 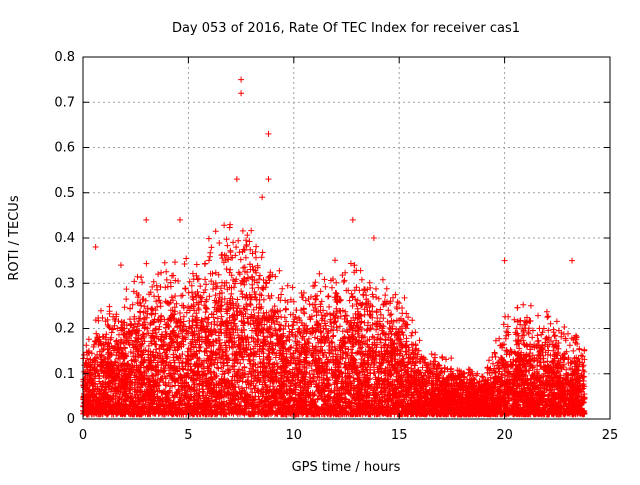 I want to click on x-tick-label-1: 5, so click(x=188, y=435).